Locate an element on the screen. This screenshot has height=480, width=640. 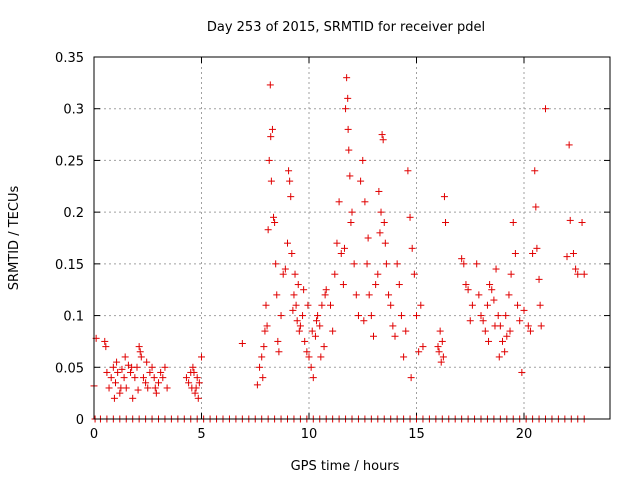
y-tick-label: 0.15 is located at coordinates (69, 265).